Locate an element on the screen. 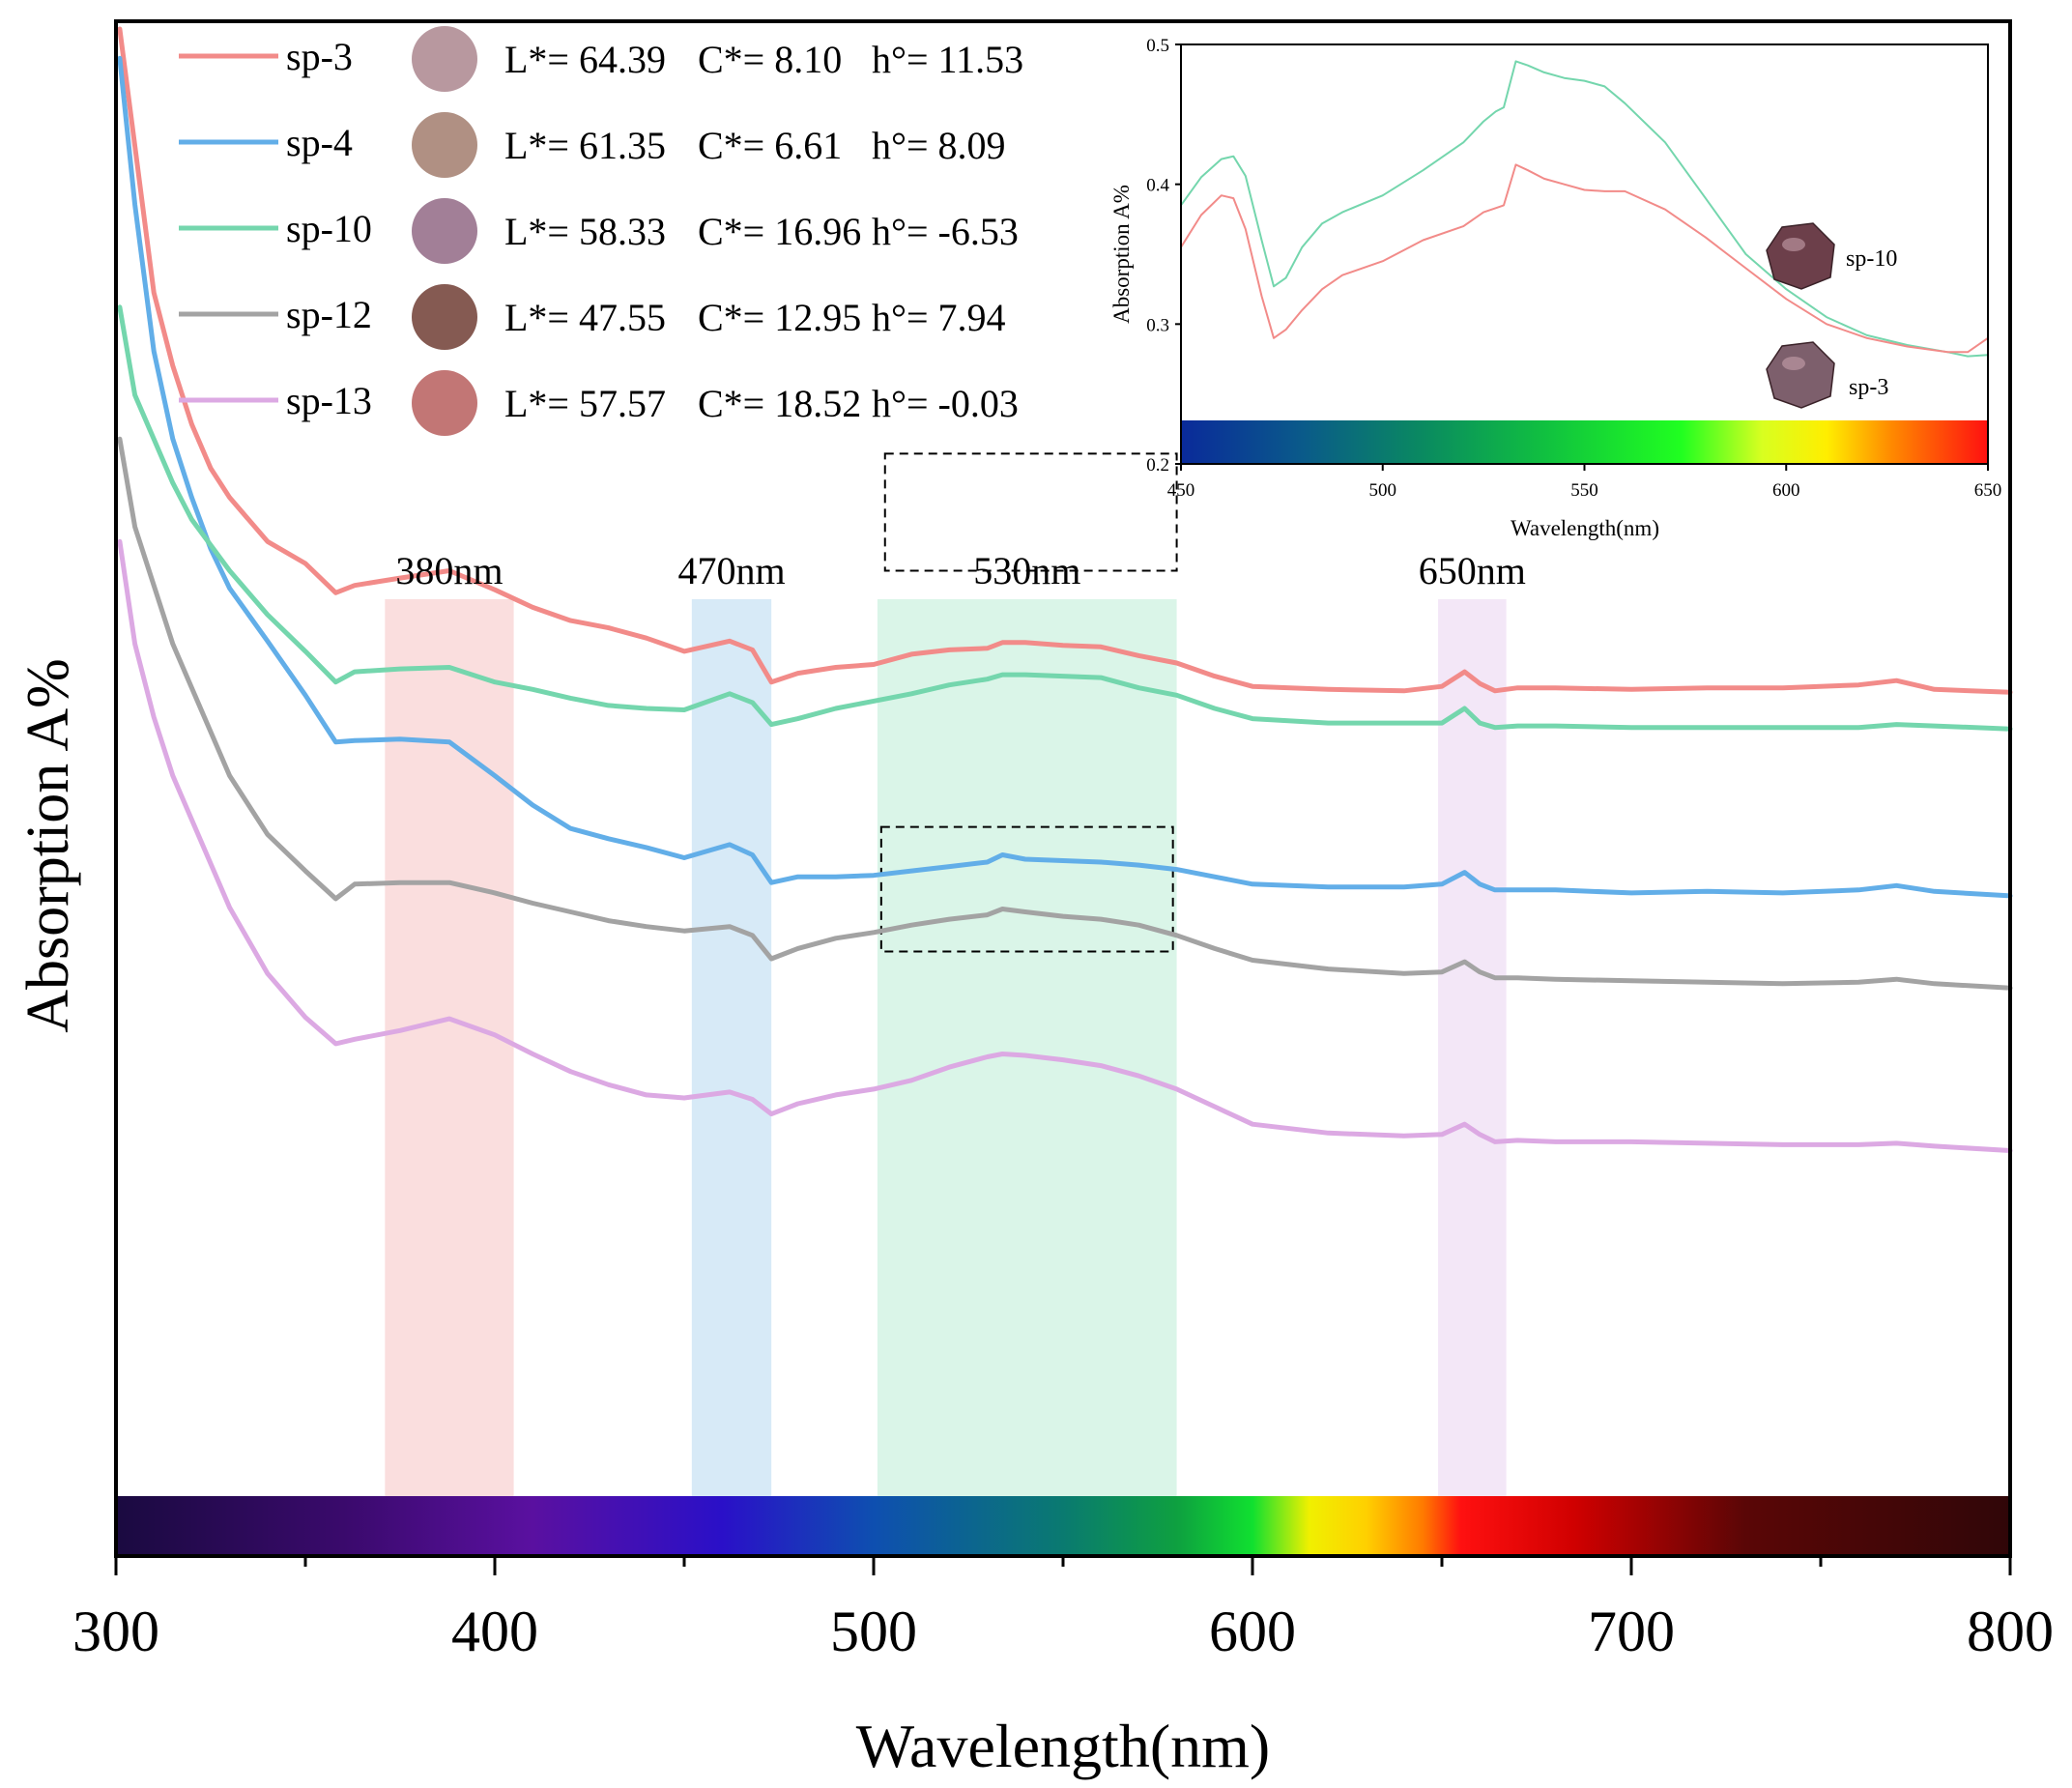 Image resolution: width=2072 pixels, height=1788 pixels. inset-x-tick-label: 450 is located at coordinates (1181, 490).